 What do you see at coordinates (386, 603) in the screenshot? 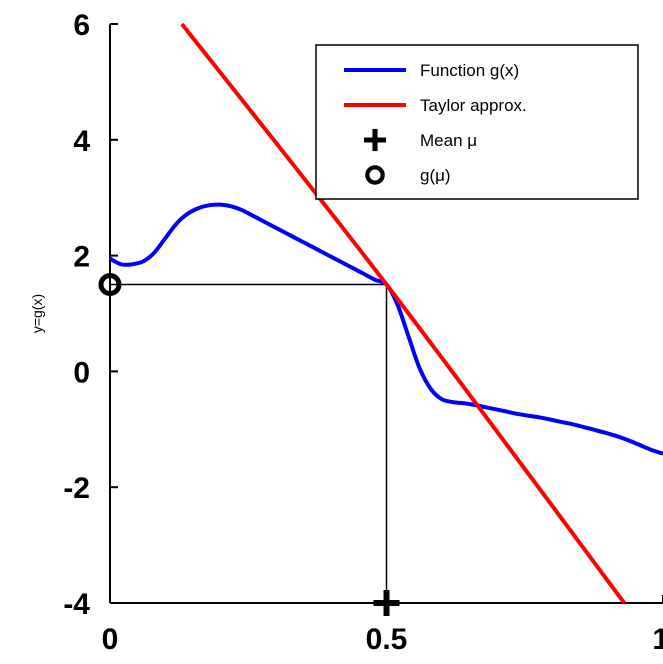
I see `point-marker-plus` at bounding box center [386, 603].